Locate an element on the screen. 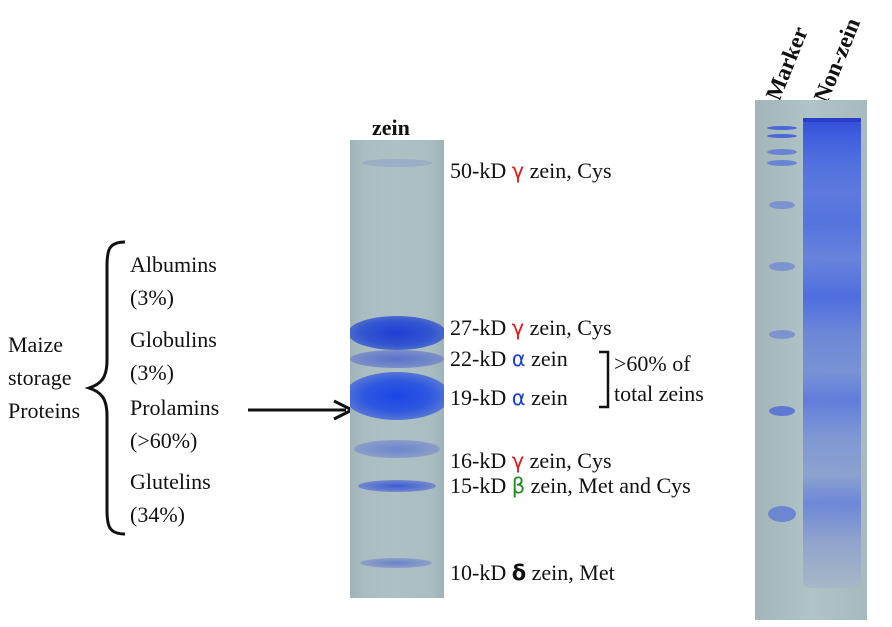 This screenshot has height=627, width=892. non-zein-top-band is located at coordinates (832, 120).